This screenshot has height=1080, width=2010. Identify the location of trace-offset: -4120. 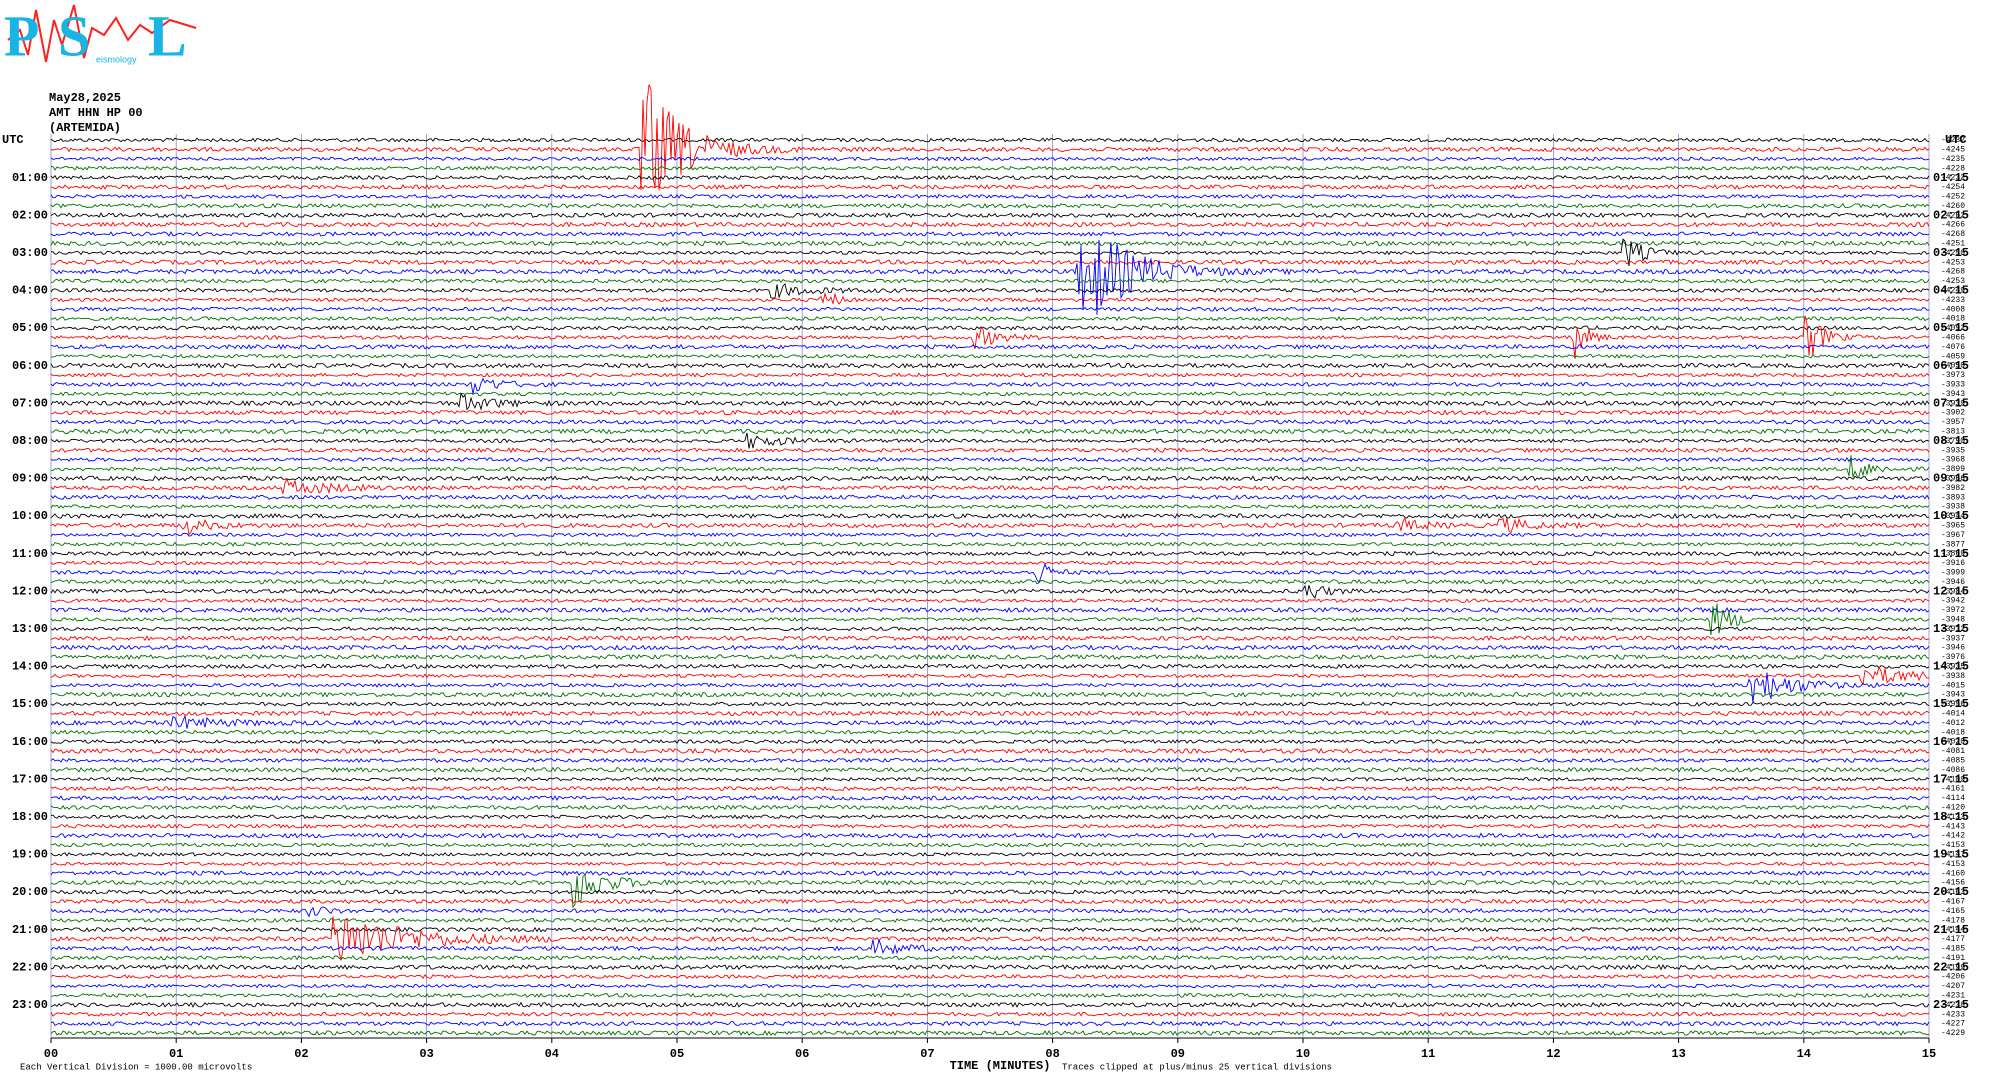
(1953, 808).